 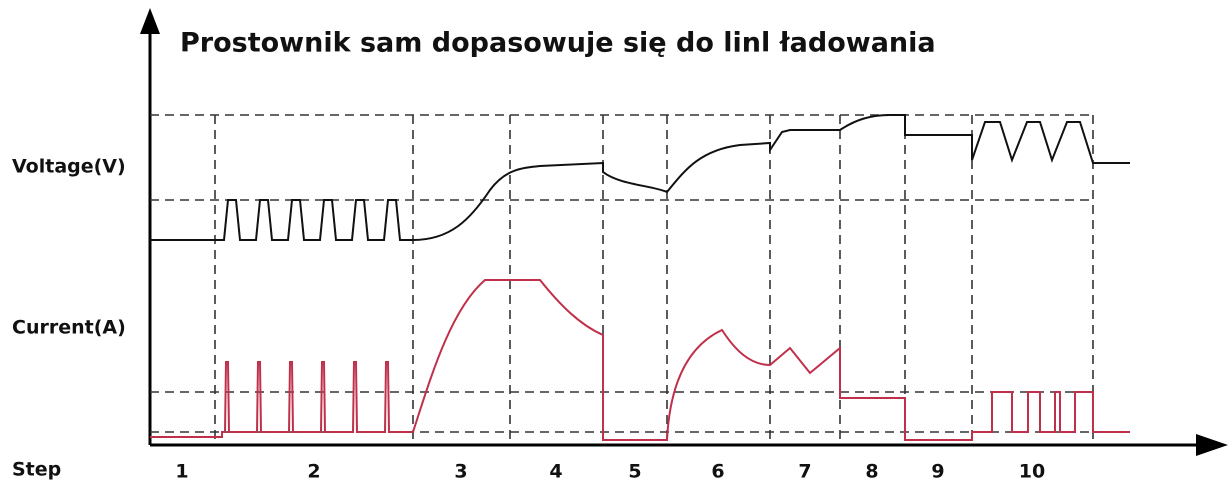 I want to click on step-number: 9, so click(x=937, y=472).